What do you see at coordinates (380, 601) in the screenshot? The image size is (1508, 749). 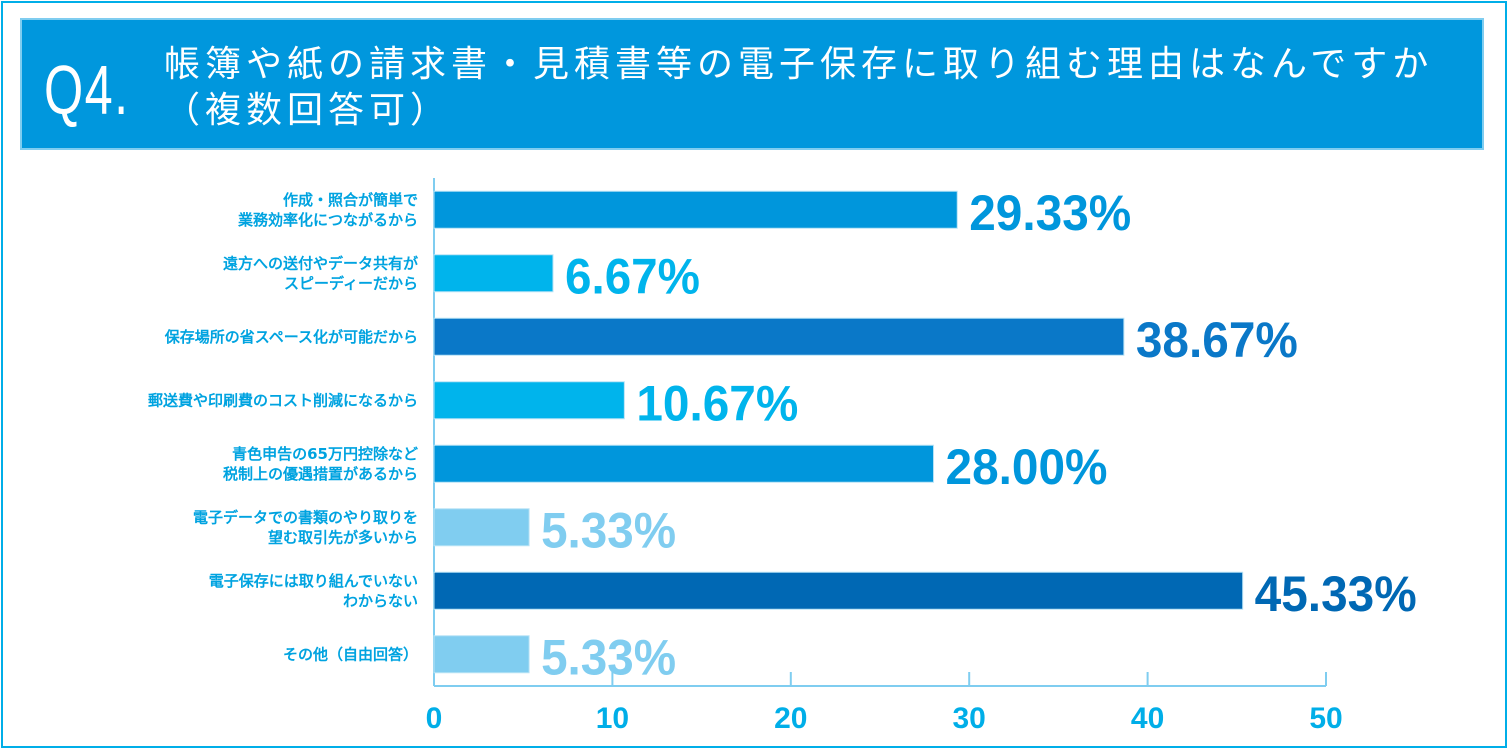 I see `category-label: わからない` at bounding box center [380, 601].